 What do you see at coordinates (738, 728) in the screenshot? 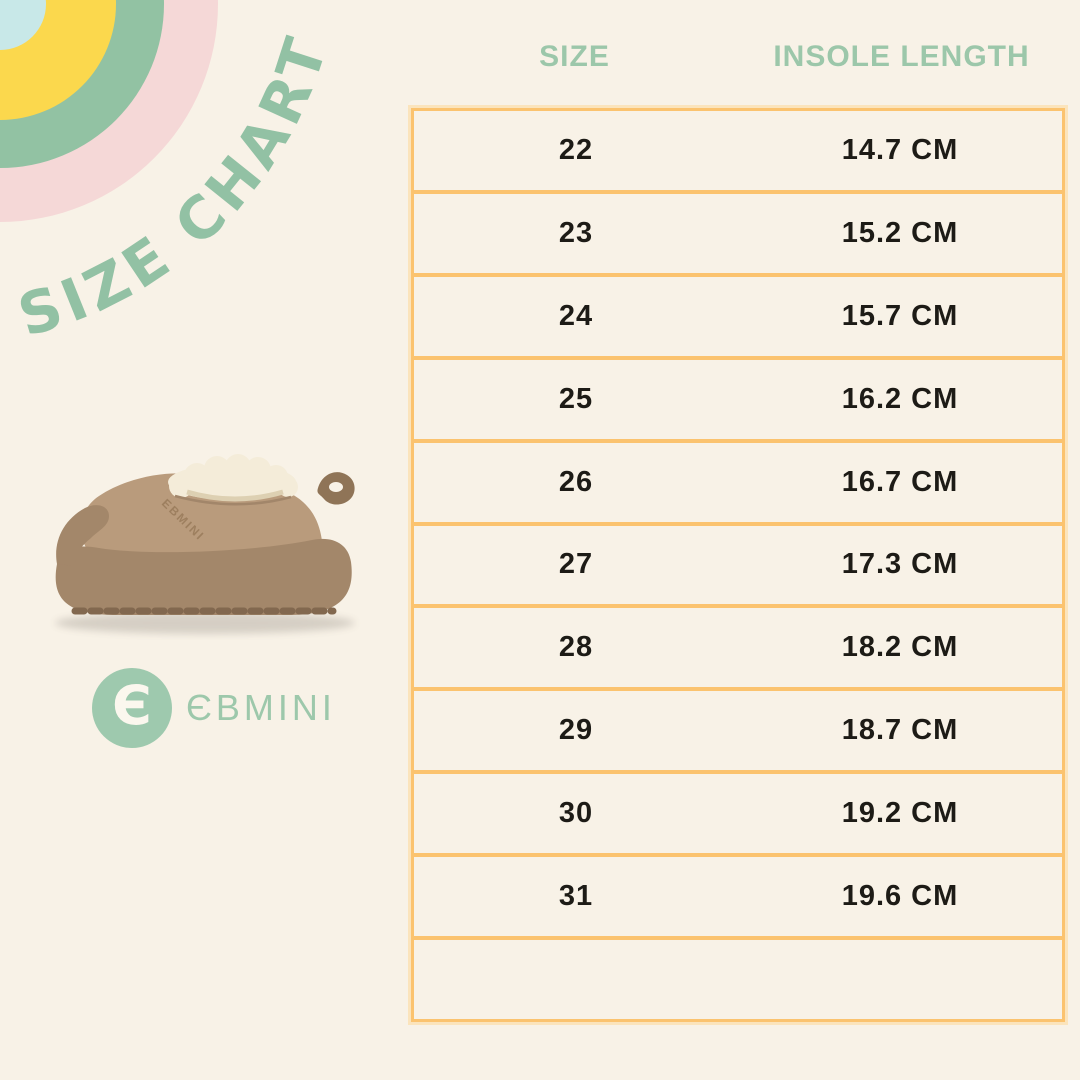
I see `table-row: 29 18.7 CM` at bounding box center [738, 728].